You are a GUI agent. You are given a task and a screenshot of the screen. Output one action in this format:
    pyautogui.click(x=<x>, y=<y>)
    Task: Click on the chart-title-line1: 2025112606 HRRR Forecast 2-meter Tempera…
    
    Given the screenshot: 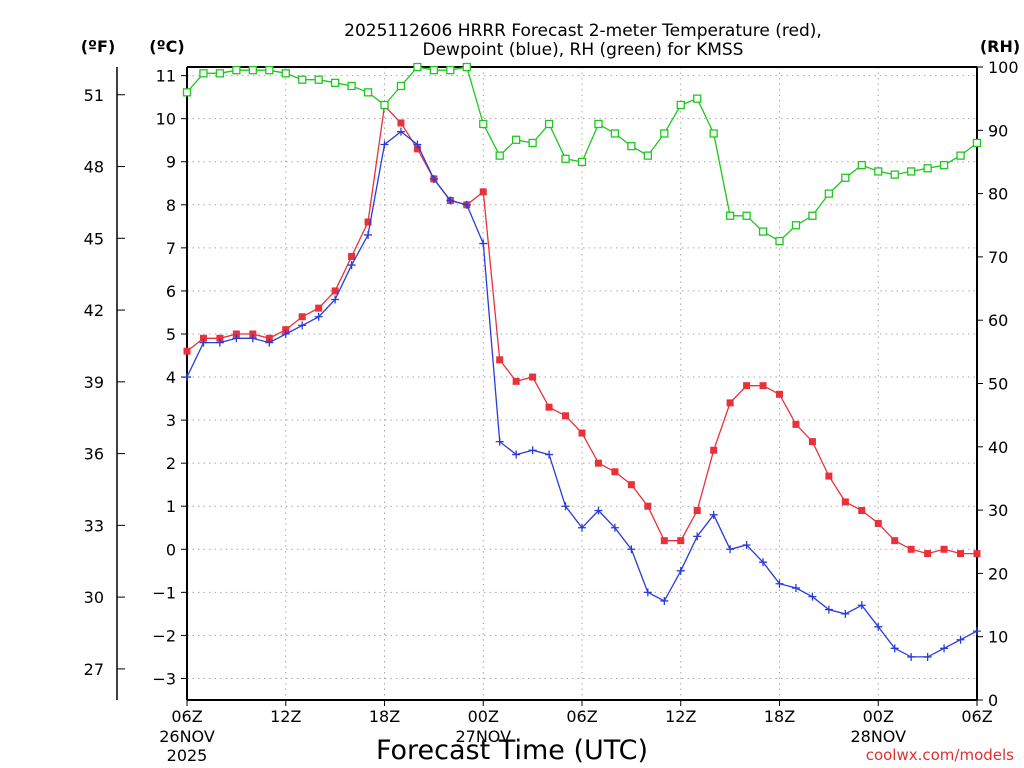 What is the action you would take?
    pyautogui.click(x=583, y=31)
    